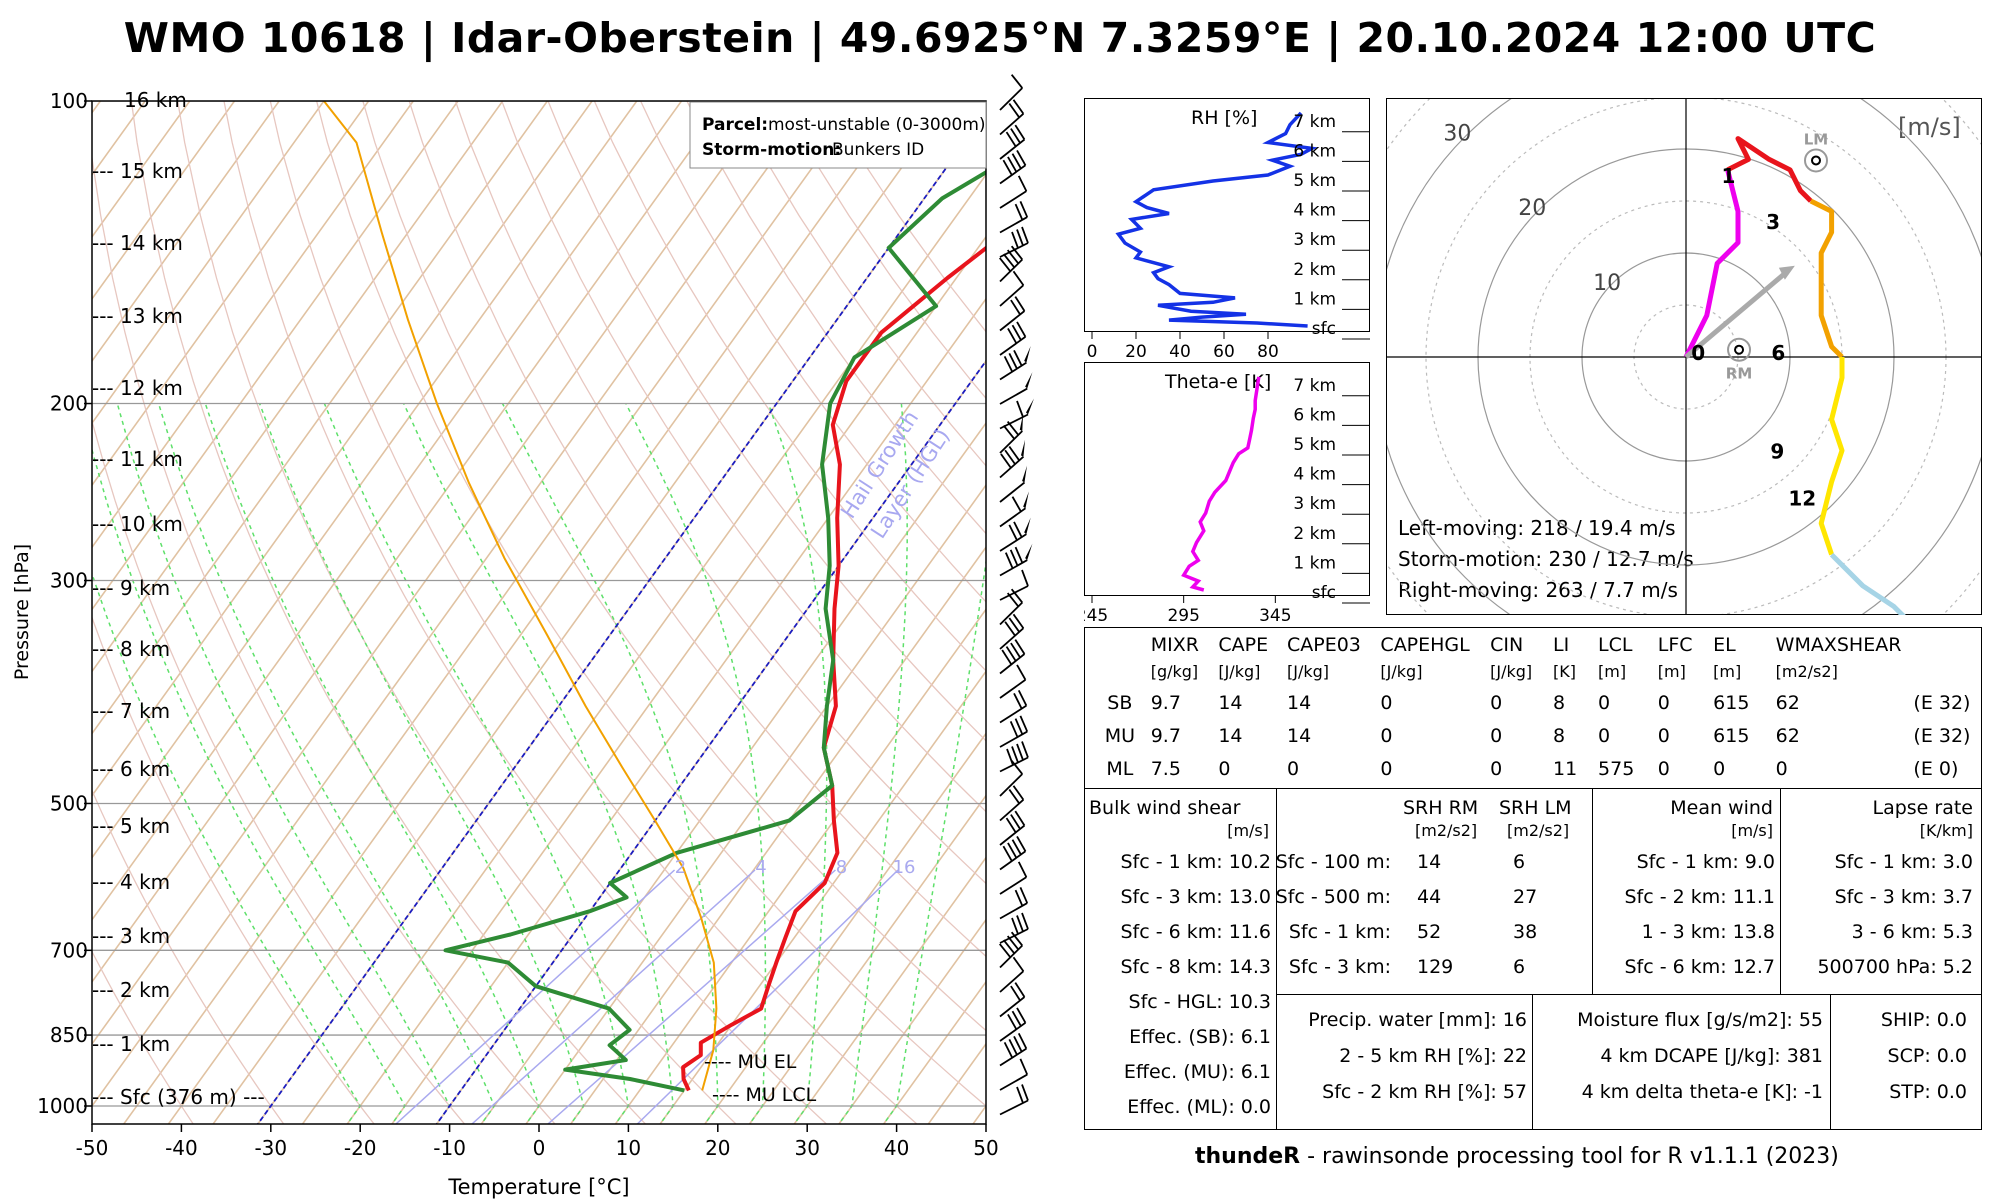  What do you see at coordinates (137, 171) in the screenshot?
I see `height-label: --- 15 km` at bounding box center [137, 171].